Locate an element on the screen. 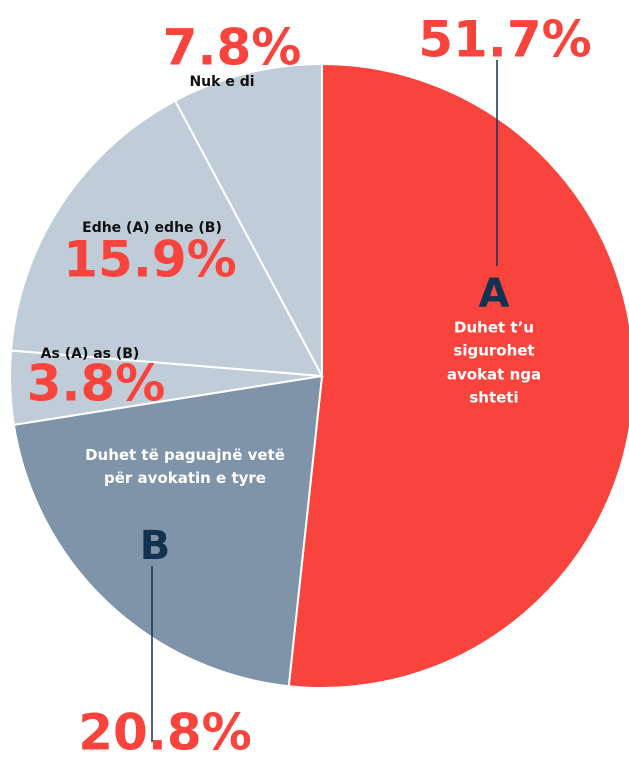  value-label: 51.7% is located at coordinates (505, 39).